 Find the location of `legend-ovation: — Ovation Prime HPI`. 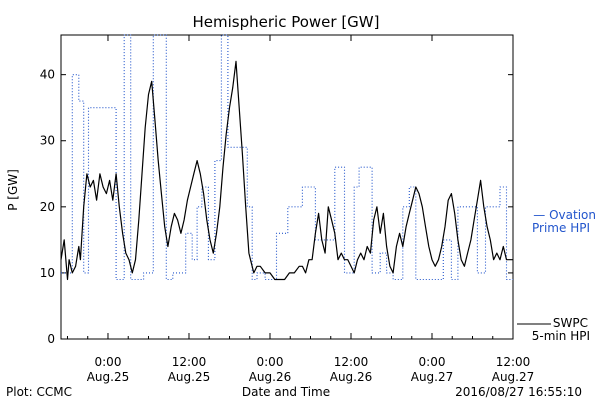

legend-ovation: — Ovation Prime HPI is located at coordinates (564, 221).